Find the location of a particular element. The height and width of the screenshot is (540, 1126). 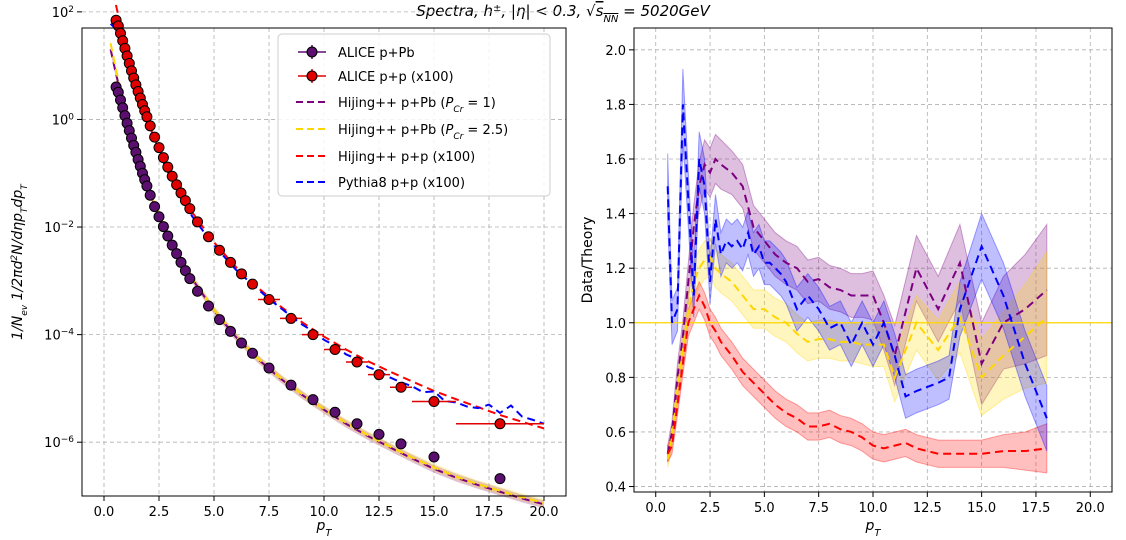

legend-label: Hijing++ p+p (x100) is located at coordinates (406, 157).